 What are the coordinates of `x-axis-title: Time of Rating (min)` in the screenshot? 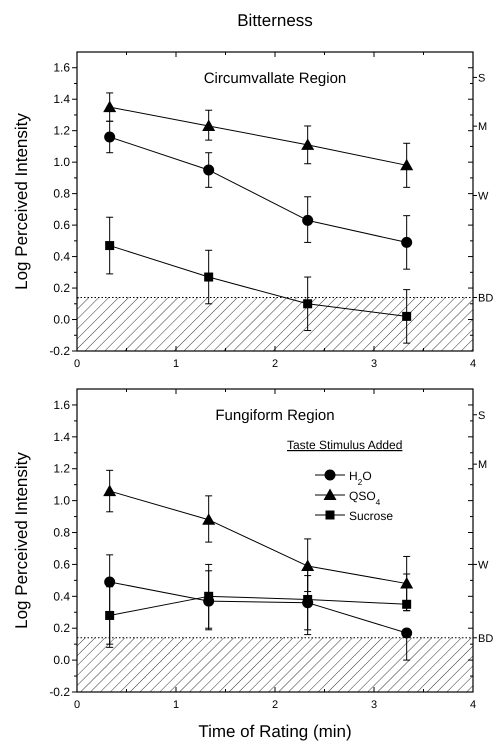 It's located at (275, 731).